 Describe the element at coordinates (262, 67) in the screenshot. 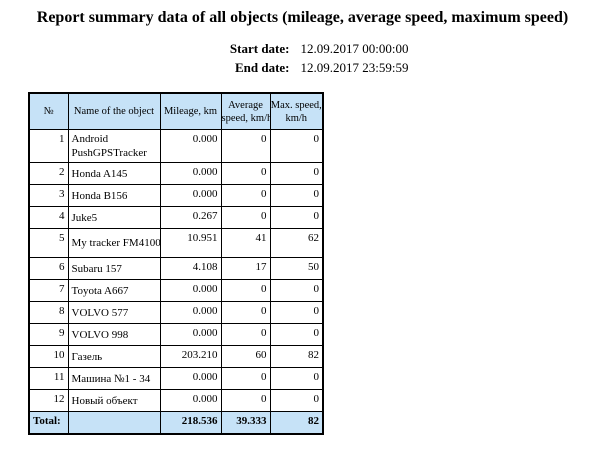

I see `end-date-label: End date:` at that location.